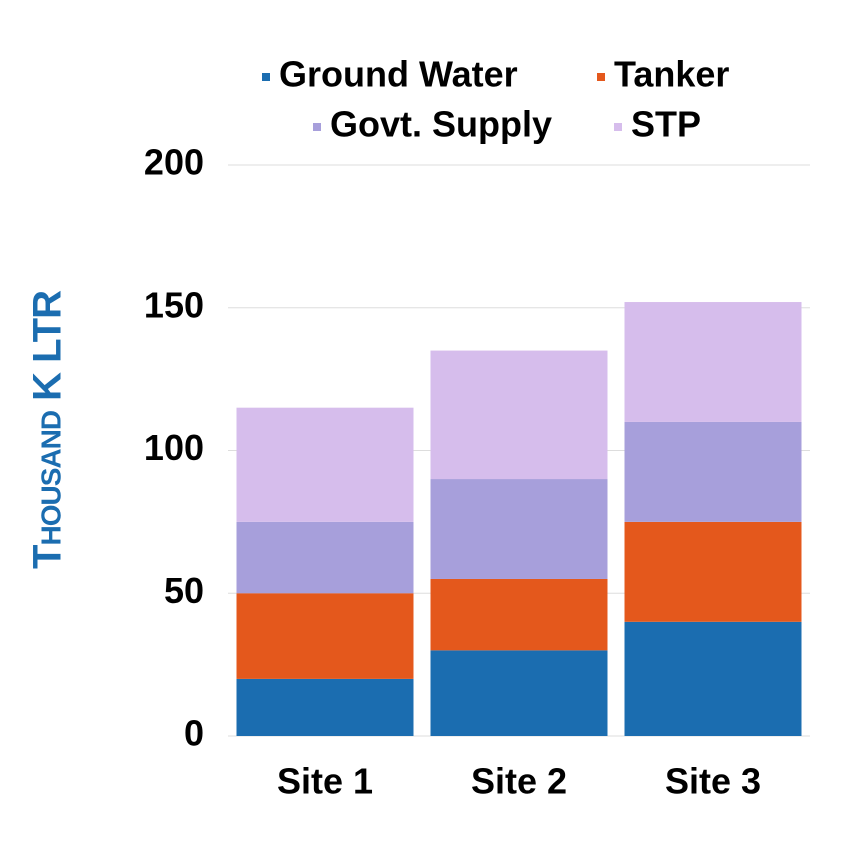 This screenshot has width=850, height=855. Describe the element at coordinates (194, 733) in the screenshot. I see `y-tick-label: 0` at that location.